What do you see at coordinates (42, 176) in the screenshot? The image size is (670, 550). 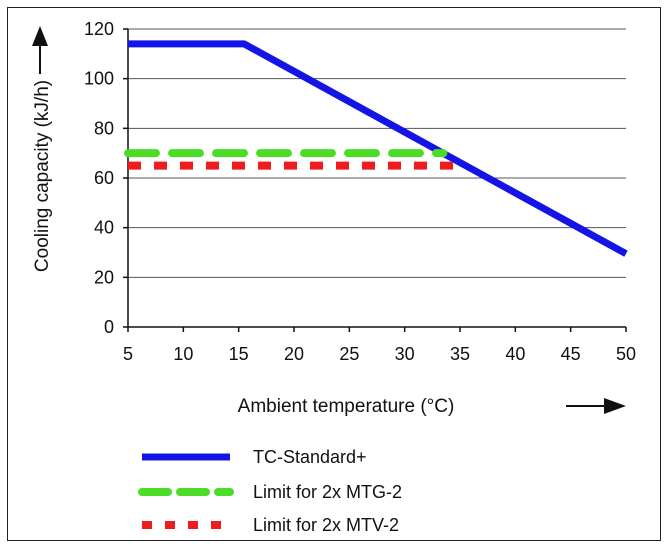 I see `y-axis-title: Cooling capacity (kJ/h)` at bounding box center [42, 176].